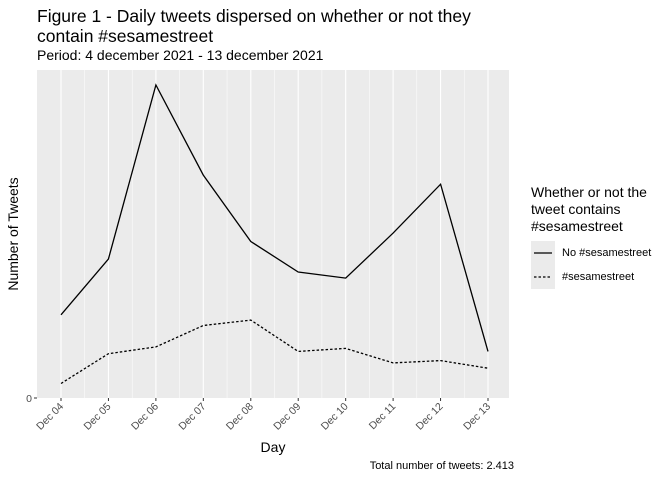 This screenshot has height=480, width=672. What do you see at coordinates (145, 417) in the screenshot?
I see `x-tick-label: Dec 06` at bounding box center [145, 417].